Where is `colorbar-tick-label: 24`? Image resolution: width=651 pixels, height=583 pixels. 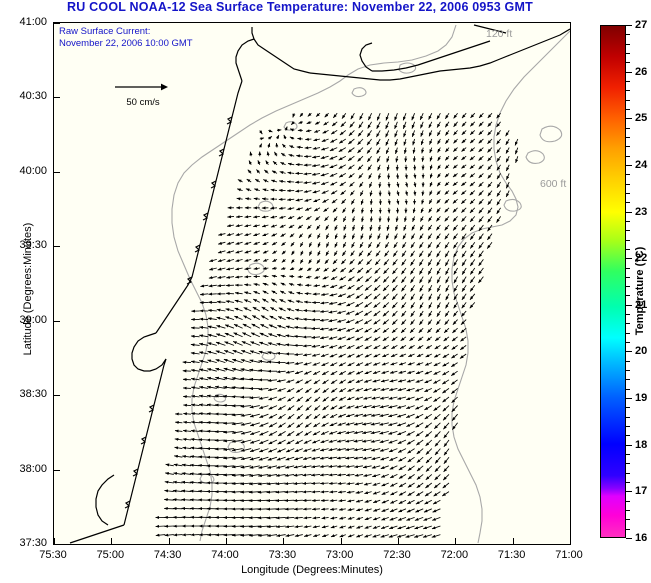
colorbar-tick-label: 24 is located at coordinates (641, 164).